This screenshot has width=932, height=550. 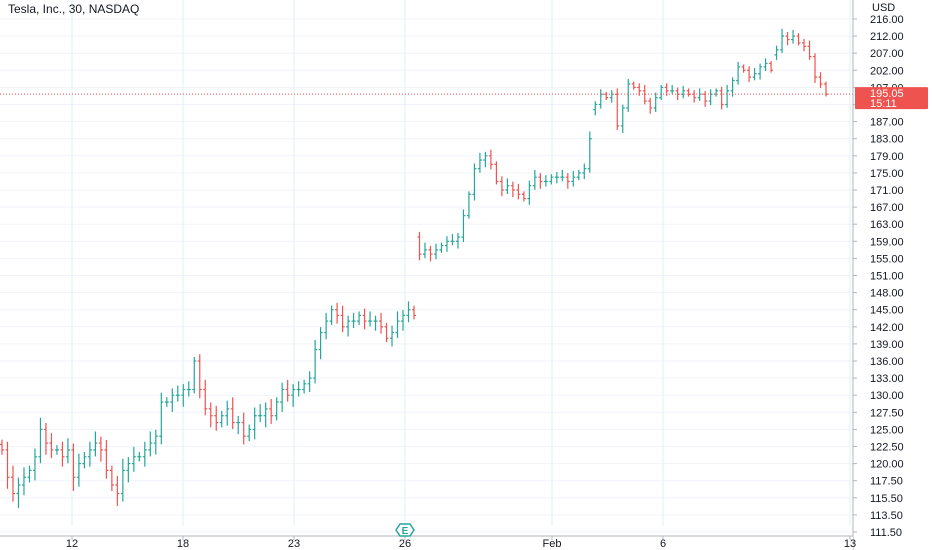 What do you see at coordinates (183, 544) in the screenshot?
I see `time-tick-label: 18` at bounding box center [183, 544].